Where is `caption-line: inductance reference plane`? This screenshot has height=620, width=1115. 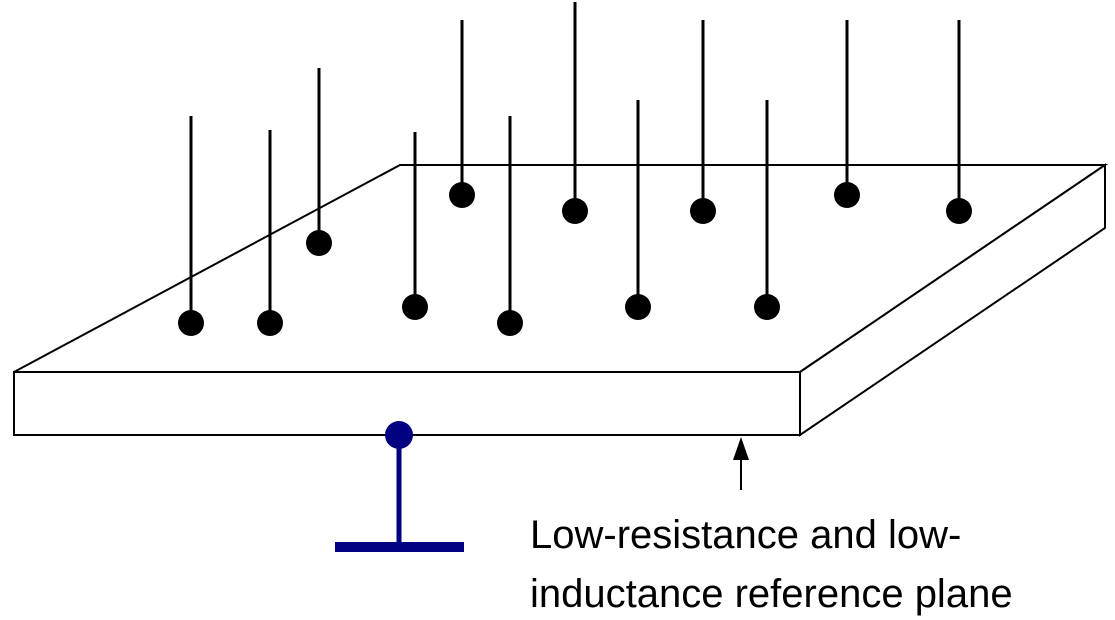
caption-line: inductance reference plane is located at coordinates (771, 594).